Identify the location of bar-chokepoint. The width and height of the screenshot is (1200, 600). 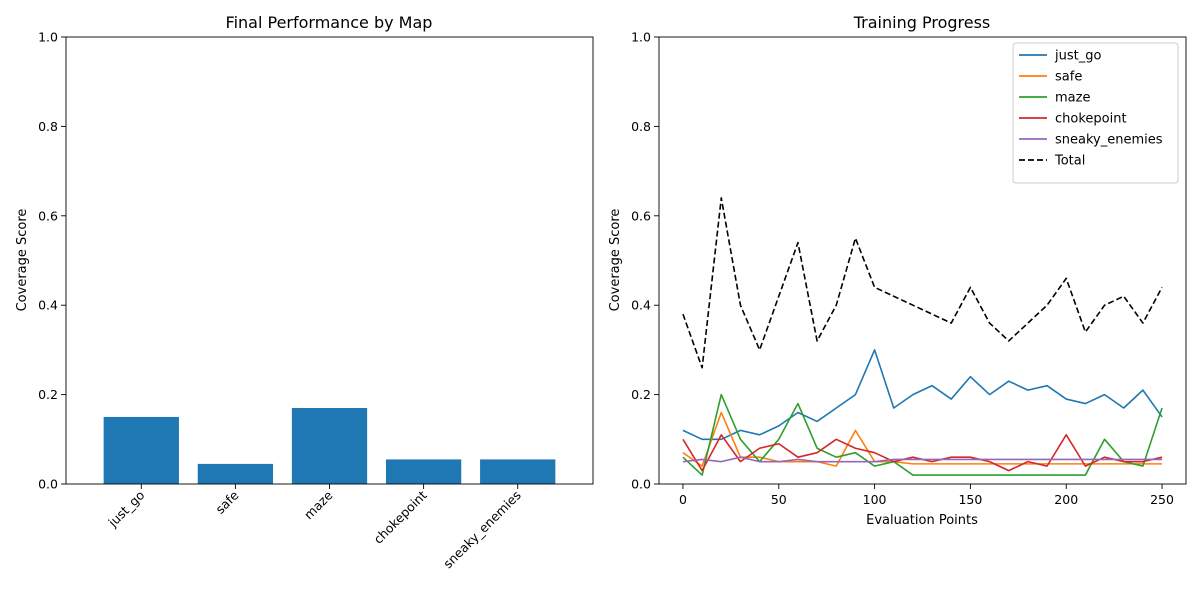
(423, 471).